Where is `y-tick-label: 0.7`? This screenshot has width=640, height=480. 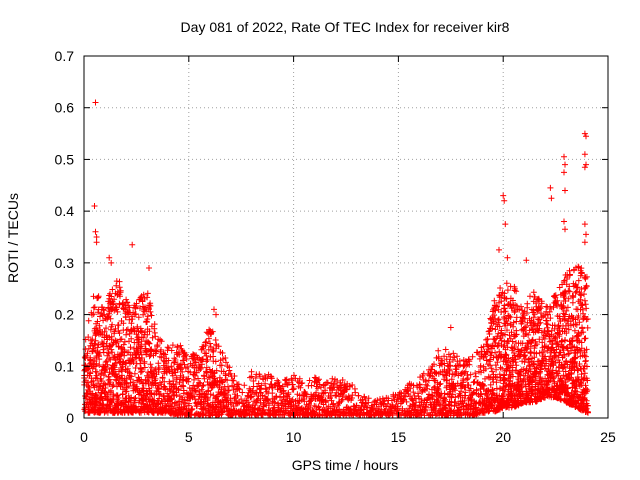 y-tick-label: 0.7 is located at coordinates (65, 56).